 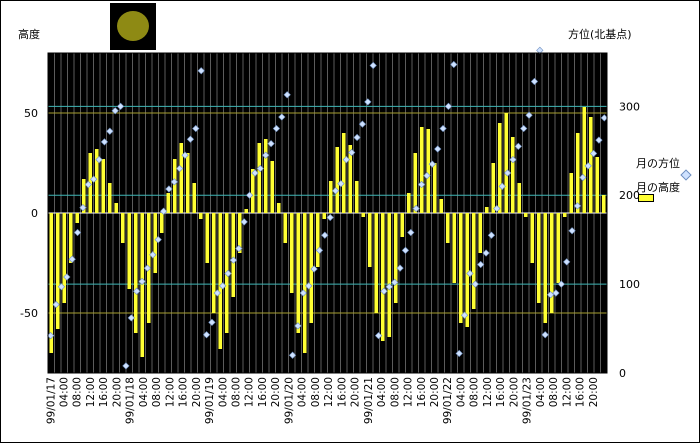 I want to click on y-left-tick-label: 0, so click(x=34, y=213).